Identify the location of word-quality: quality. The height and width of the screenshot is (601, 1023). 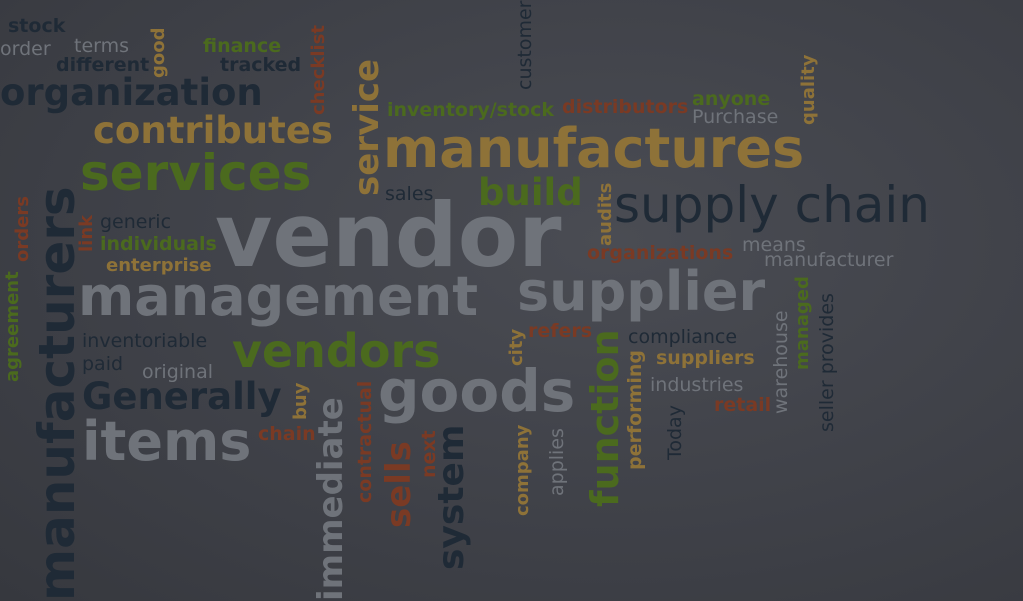
(808, 89).